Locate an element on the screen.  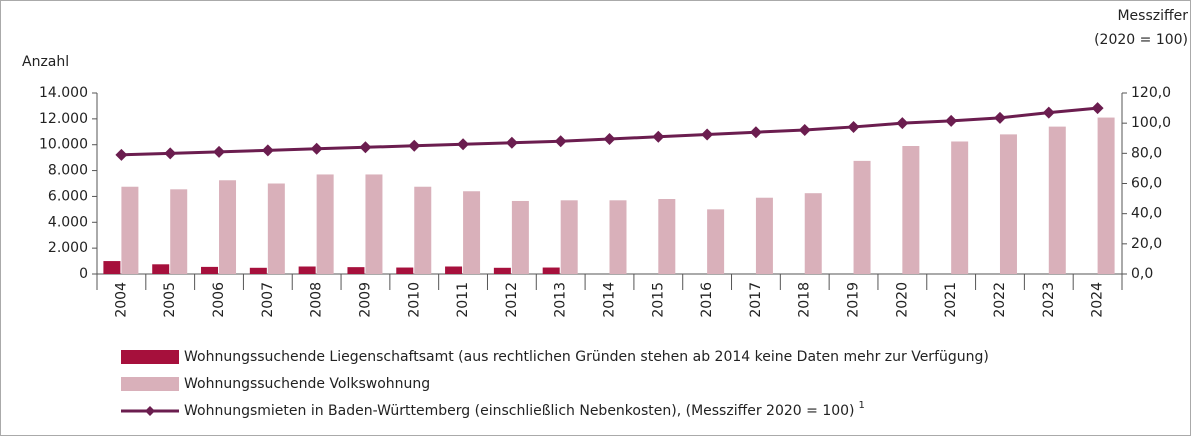
y2-tick-label: 20,0 is located at coordinates (1146, 244).